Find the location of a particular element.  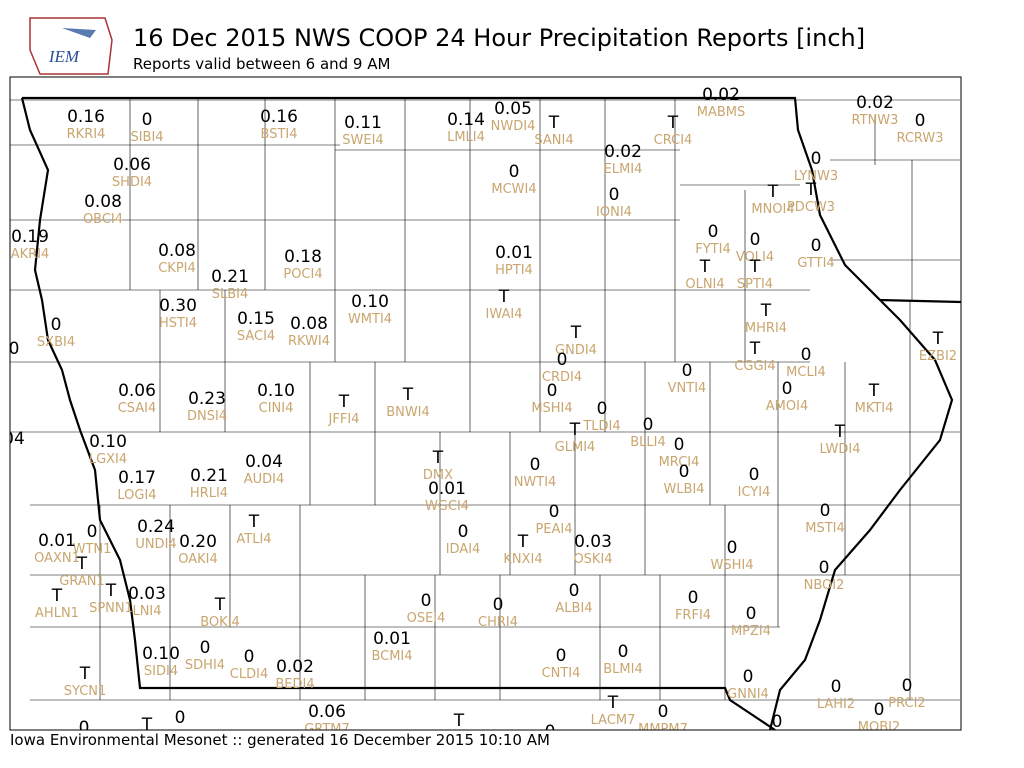

station-value: 0.02 is located at coordinates (623, 152).